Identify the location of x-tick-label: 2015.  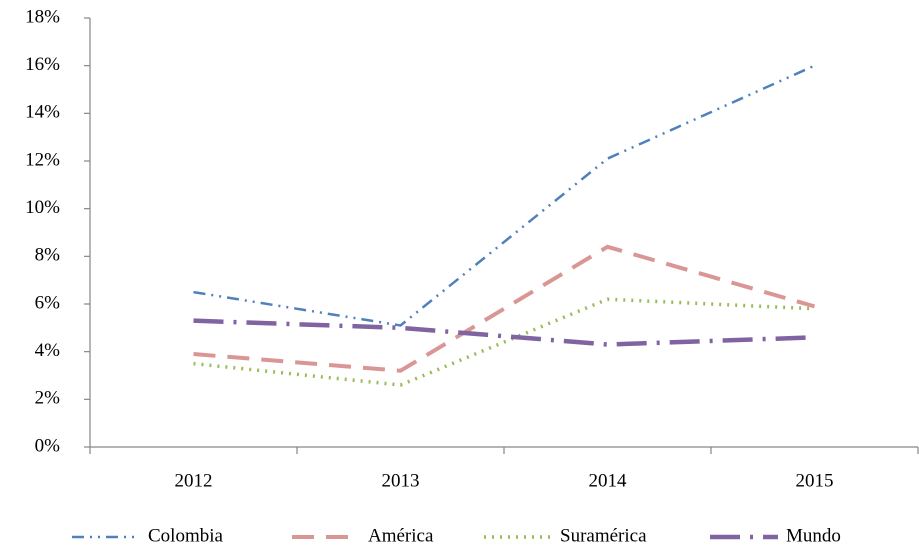
(815, 480).